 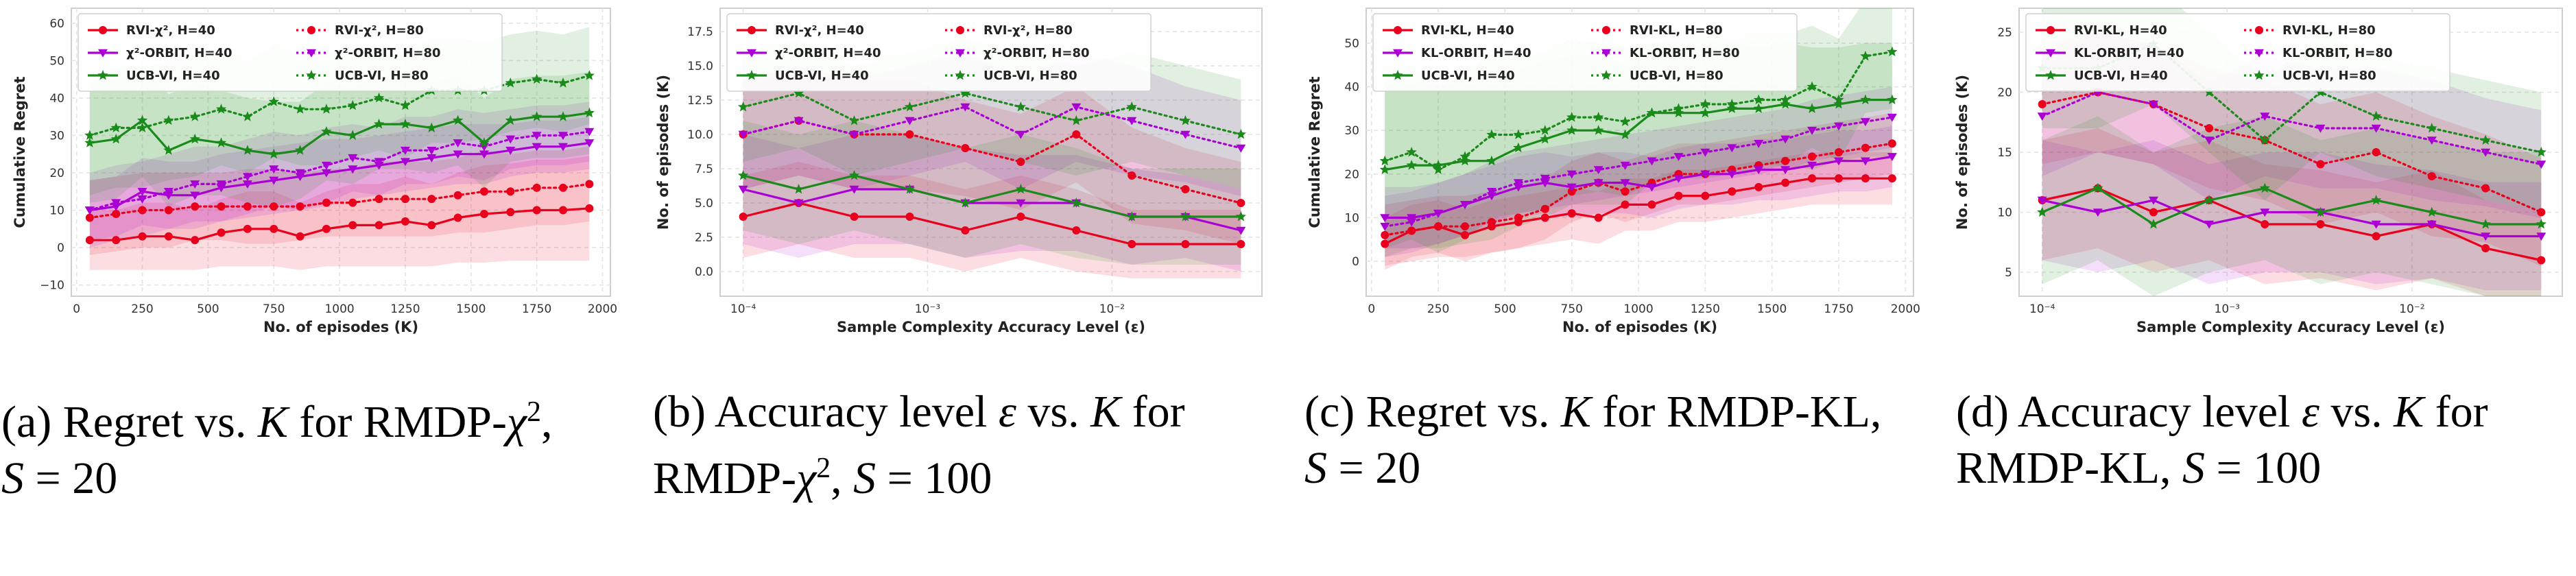 I want to click on legend-entry-label: χ²-ORBIT, H=40, so click(x=179, y=53).